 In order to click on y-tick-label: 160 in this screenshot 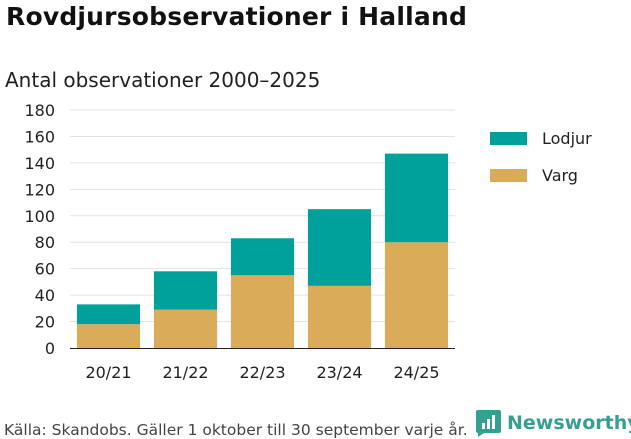, I will do `click(39, 136)`.